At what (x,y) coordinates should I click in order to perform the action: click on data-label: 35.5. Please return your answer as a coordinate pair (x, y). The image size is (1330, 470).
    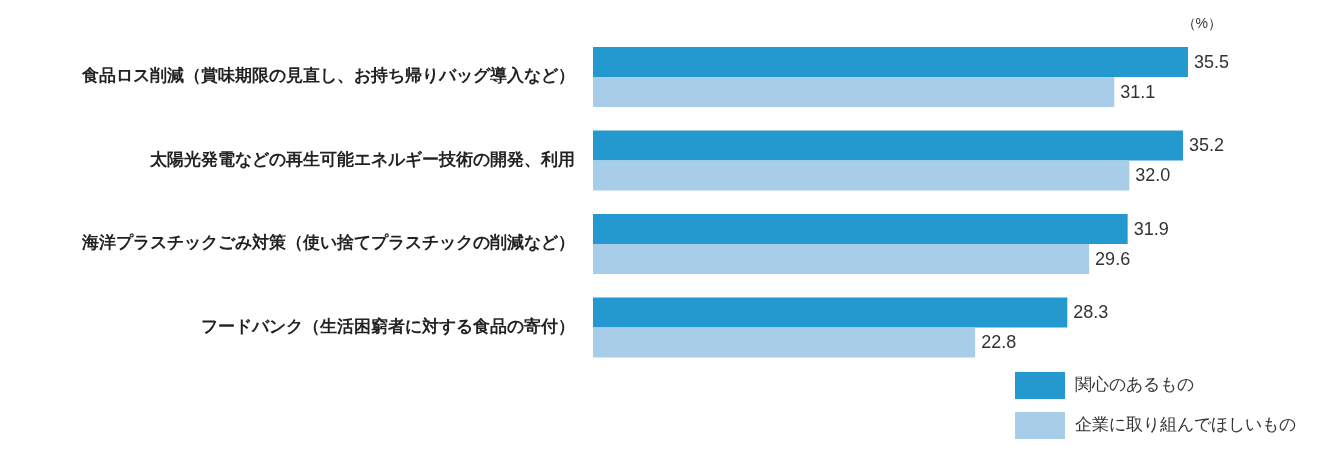
    Looking at the image, I should click on (1212, 61).